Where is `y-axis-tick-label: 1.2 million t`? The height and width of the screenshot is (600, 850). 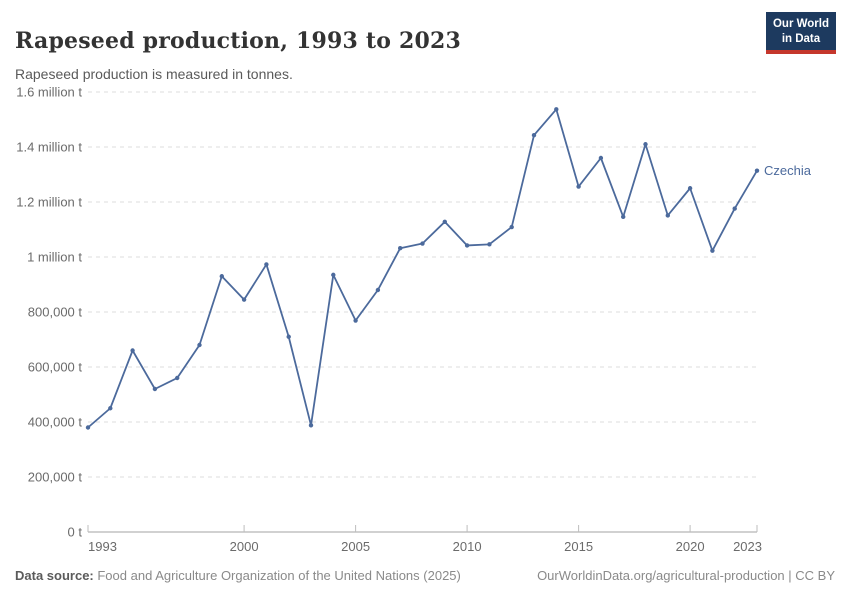
y-axis-tick-label: 1.2 million t is located at coordinates (49, 202).